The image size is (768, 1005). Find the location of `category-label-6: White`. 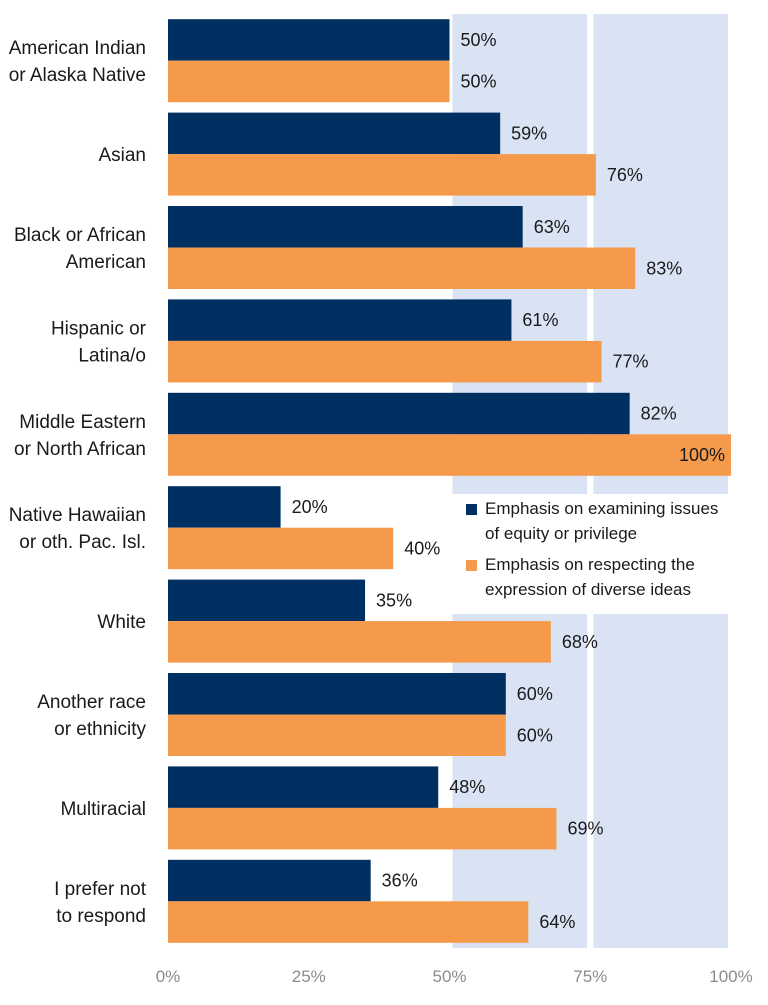

category-label-6: White is located at coordinates (121, 622).